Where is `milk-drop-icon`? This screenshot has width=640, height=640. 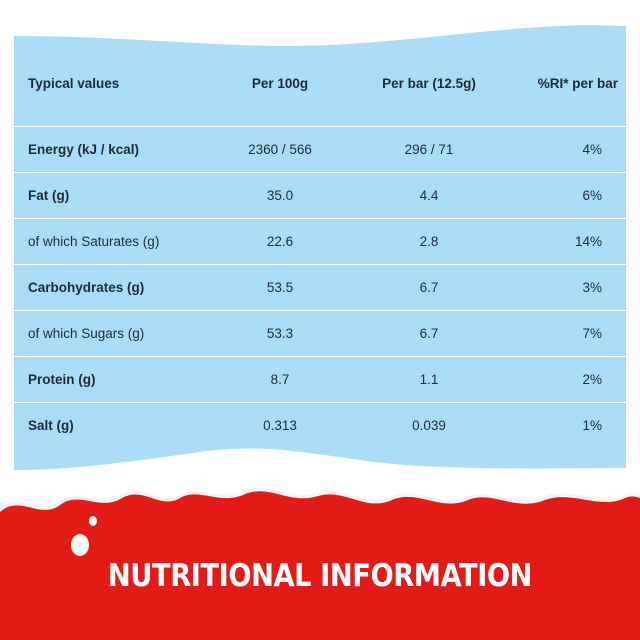 milk-drop-icon is located at coordinates (80, 545).